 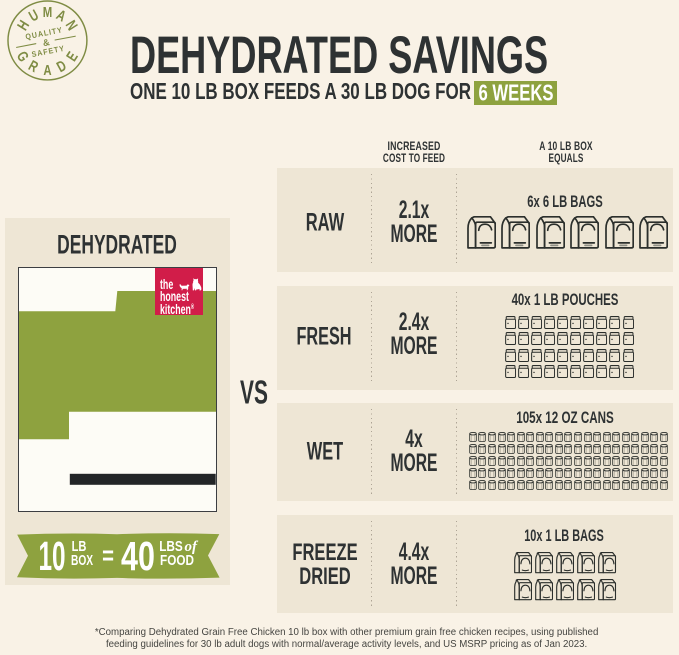 What do you see at coordinates (71, 25) in the screenshot?
I see `svg-text: N` at bounding box center [71, 25].